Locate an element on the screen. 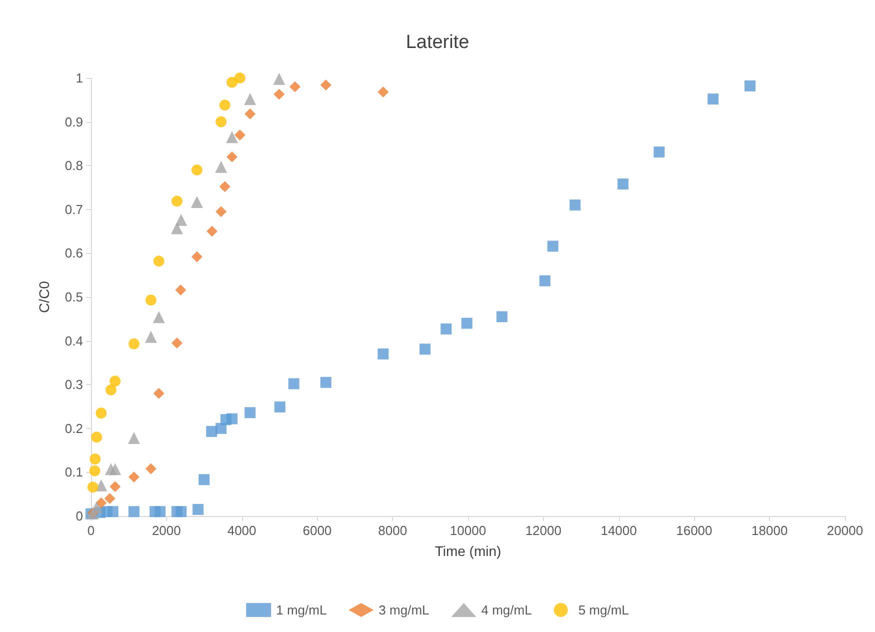 The height and width of the screenshot is (632, 875). legend-label: 5 mg/mL is located at coordinates (603, 610).